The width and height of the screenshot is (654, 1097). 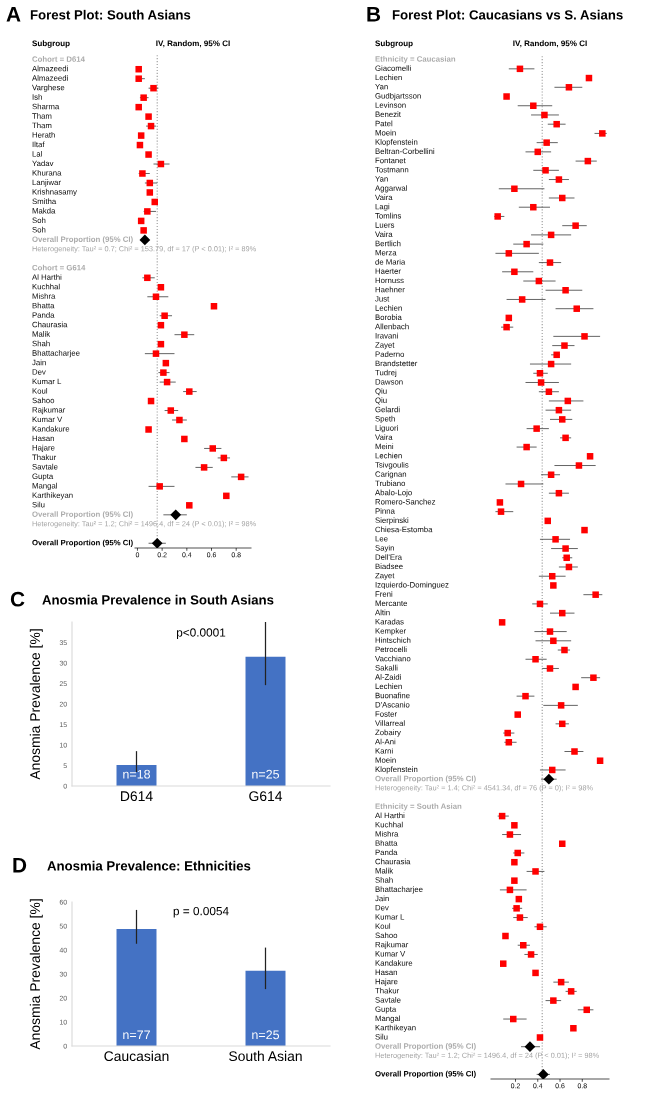 What do you see at coordinates (266, 796) in the screenshot?
I see `x-tick-label: G614` at bounding box center [266, 796].